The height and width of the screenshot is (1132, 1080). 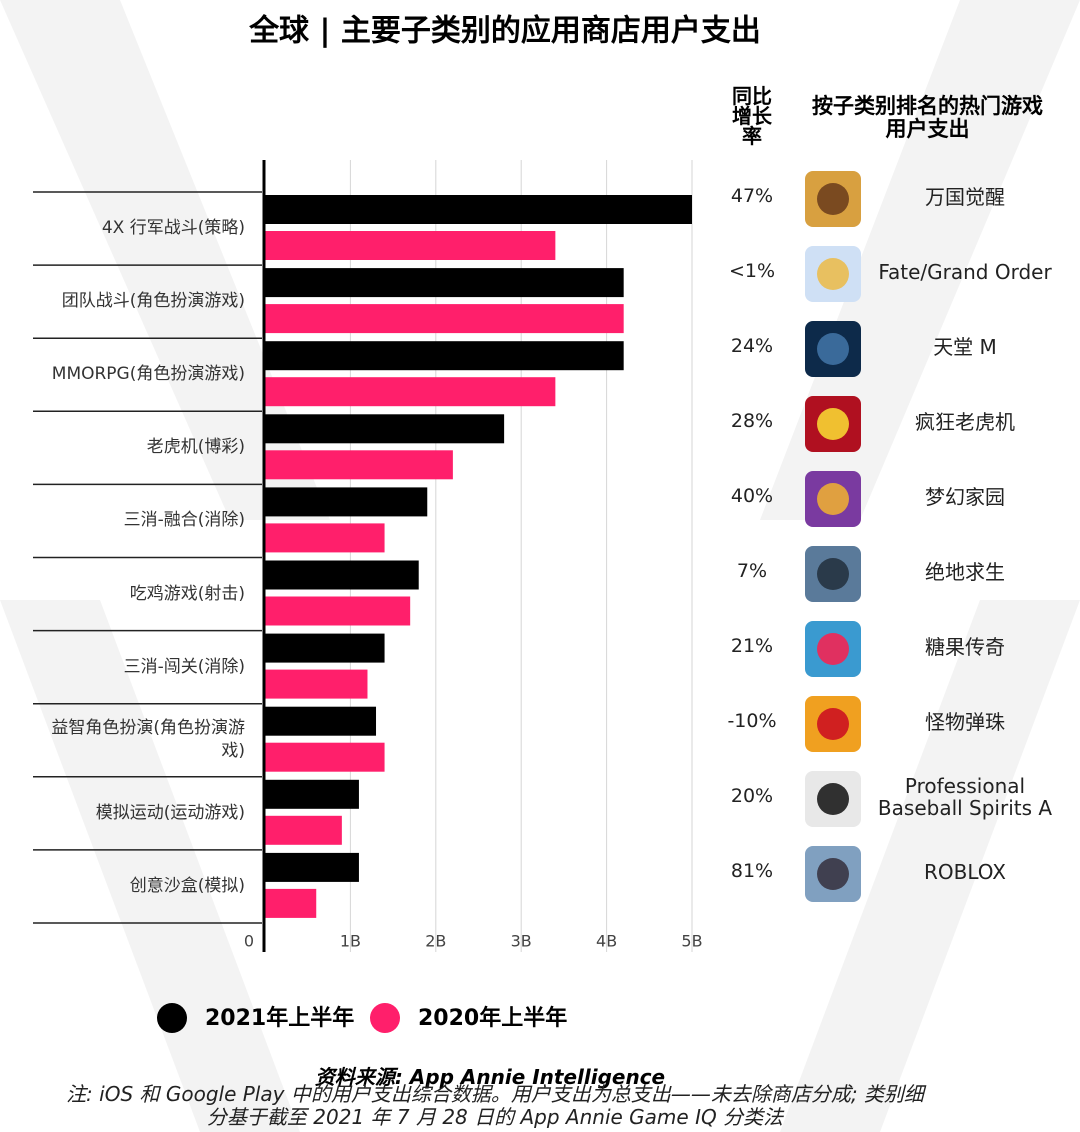 What do you see at coordinates (752, 796) in the screenshot?
I see `growth-label: 20%` at bounding box center [752, 796].